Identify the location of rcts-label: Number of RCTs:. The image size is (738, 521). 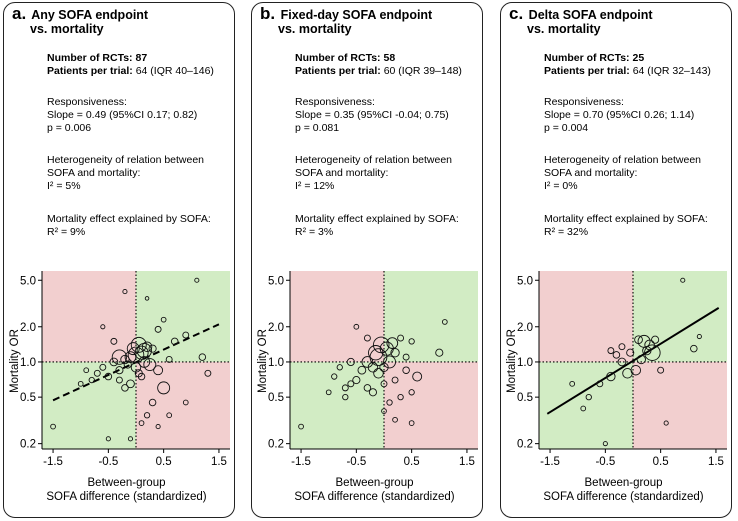
(338, 58).